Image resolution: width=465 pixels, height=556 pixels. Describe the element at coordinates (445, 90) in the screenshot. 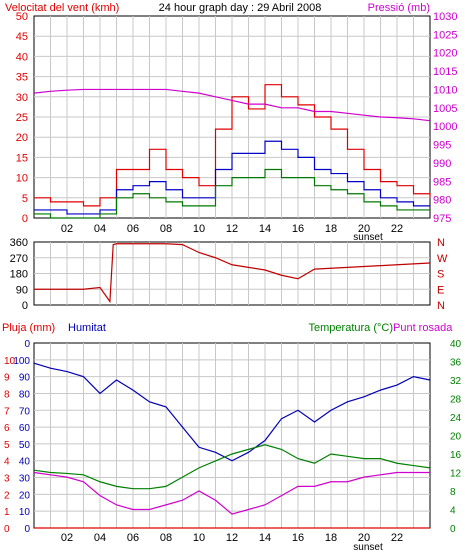

I see `pressure-tick-label: 1010` at that location.